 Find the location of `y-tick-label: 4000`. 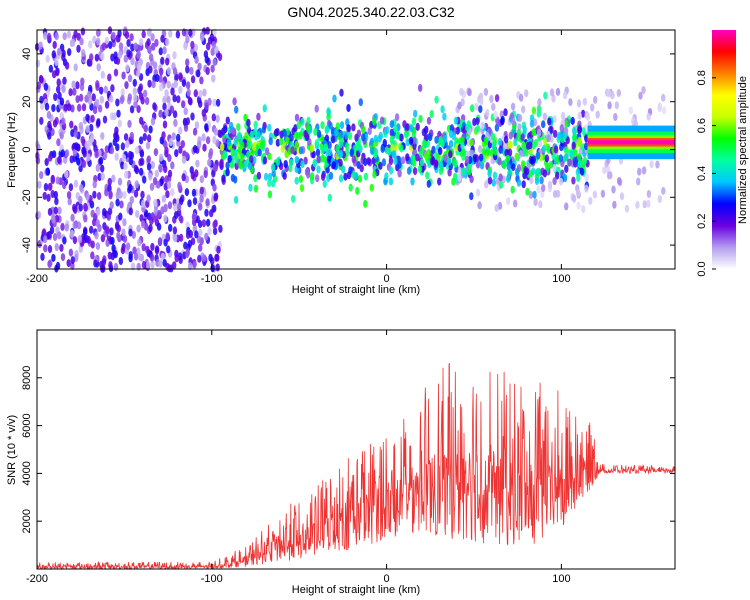

y-tick-label: 4000 is located at coordinates (27, 473).